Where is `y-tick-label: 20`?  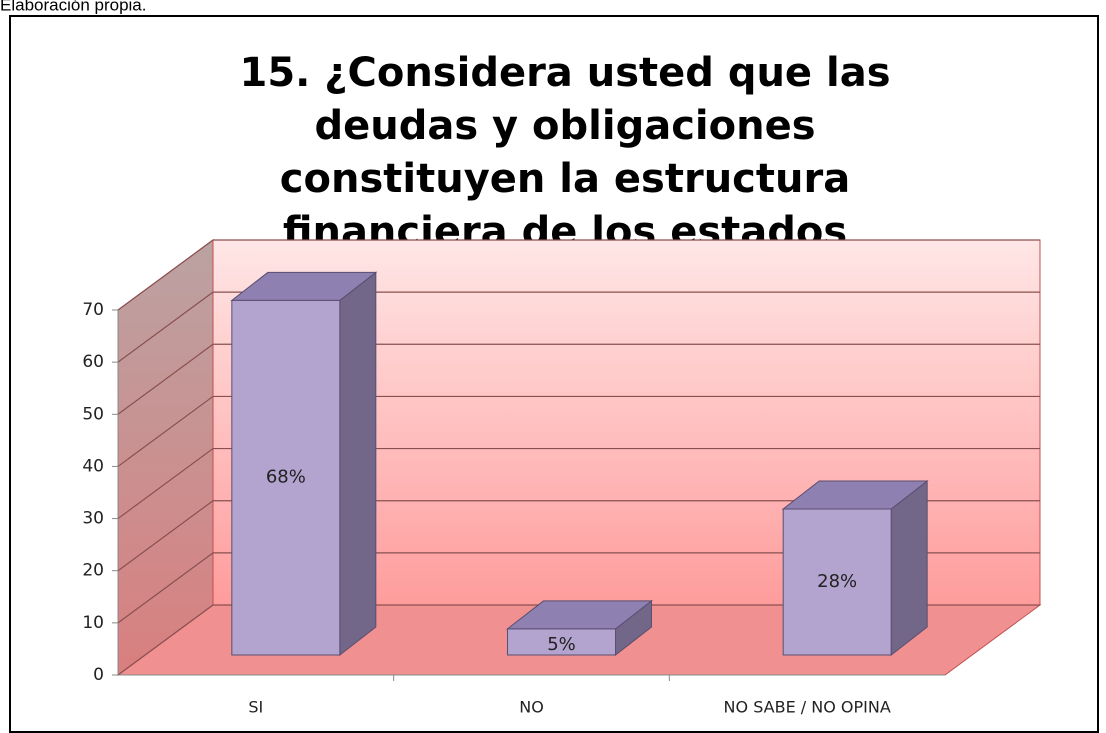 y-tick-label: 20 is located at coordinates (93, 571).